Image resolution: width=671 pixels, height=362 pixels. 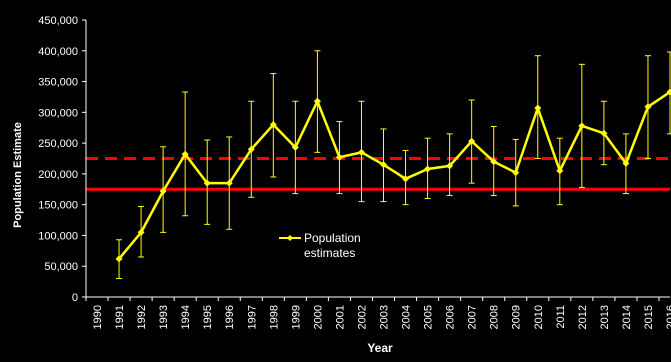 What do you see at coordinates (58, 236) in the screenshot?
I see `y-tick-label: 100,000` at bounding box center [58, 236].